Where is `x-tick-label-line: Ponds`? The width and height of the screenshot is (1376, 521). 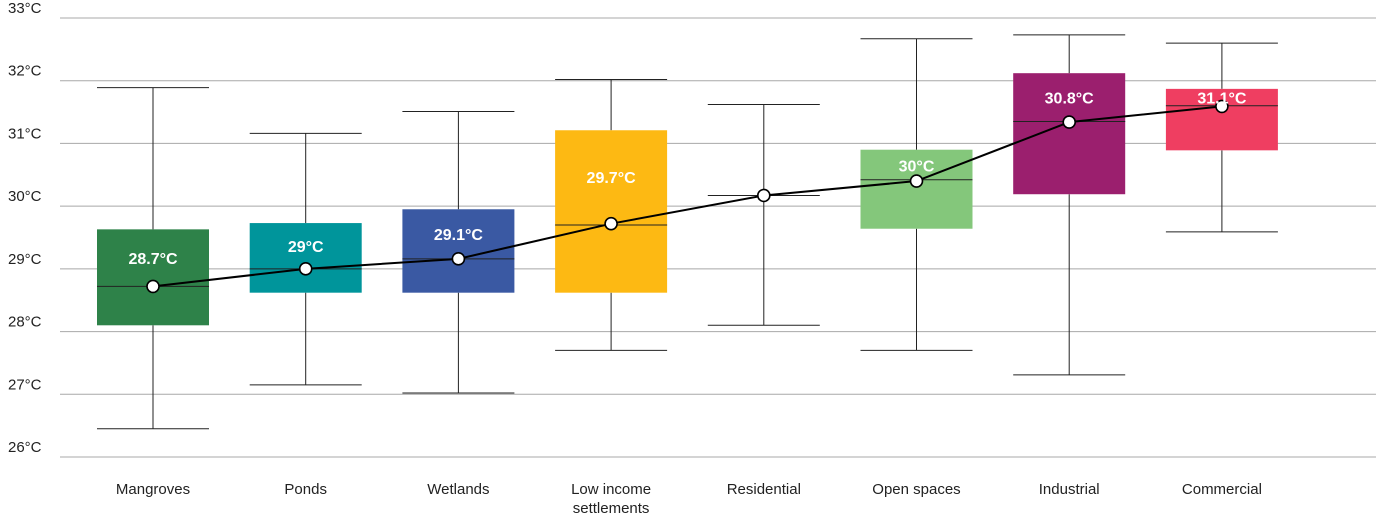 x-tick-label-line: Ponds is located at coordinates (305, 489).